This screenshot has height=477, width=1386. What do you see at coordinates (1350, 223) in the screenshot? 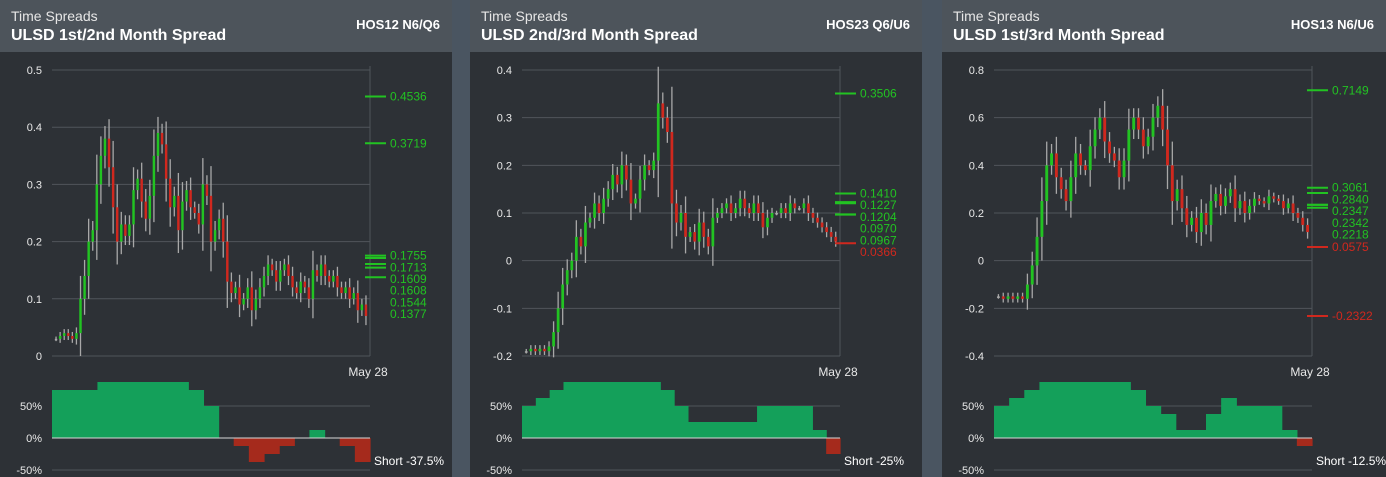
I see `level-label: 0.2342` at bounding box center [1350, 223].